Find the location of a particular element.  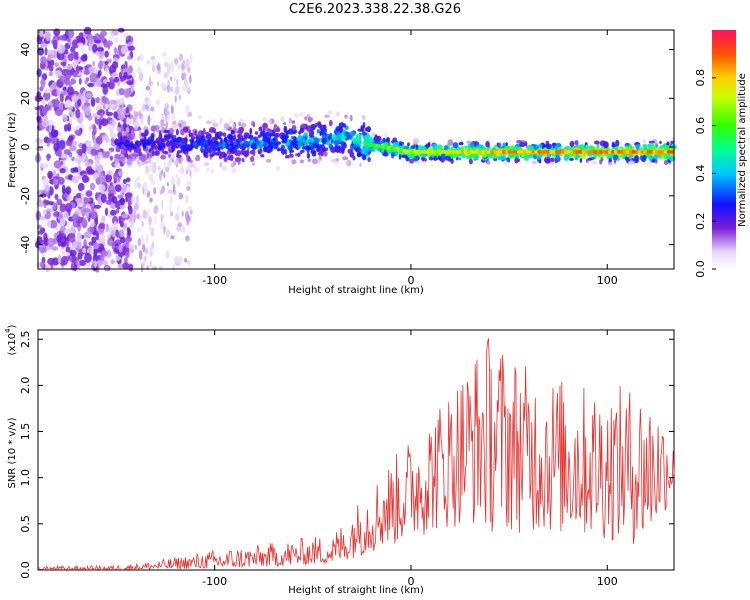

spectrogram-ytick-label: 0 is located at coordinates (25, 147).